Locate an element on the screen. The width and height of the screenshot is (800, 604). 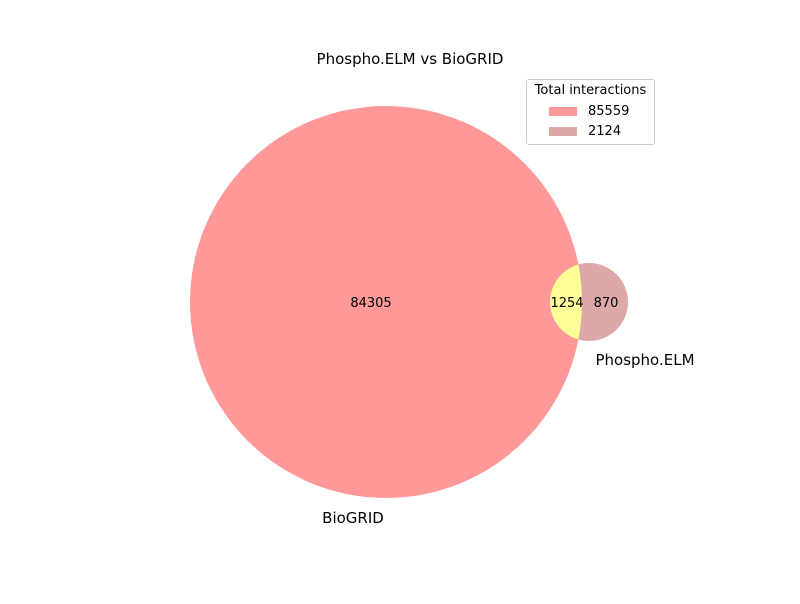
legend-label-phospho-elm: 2124 is located at coordinates (605, 131).